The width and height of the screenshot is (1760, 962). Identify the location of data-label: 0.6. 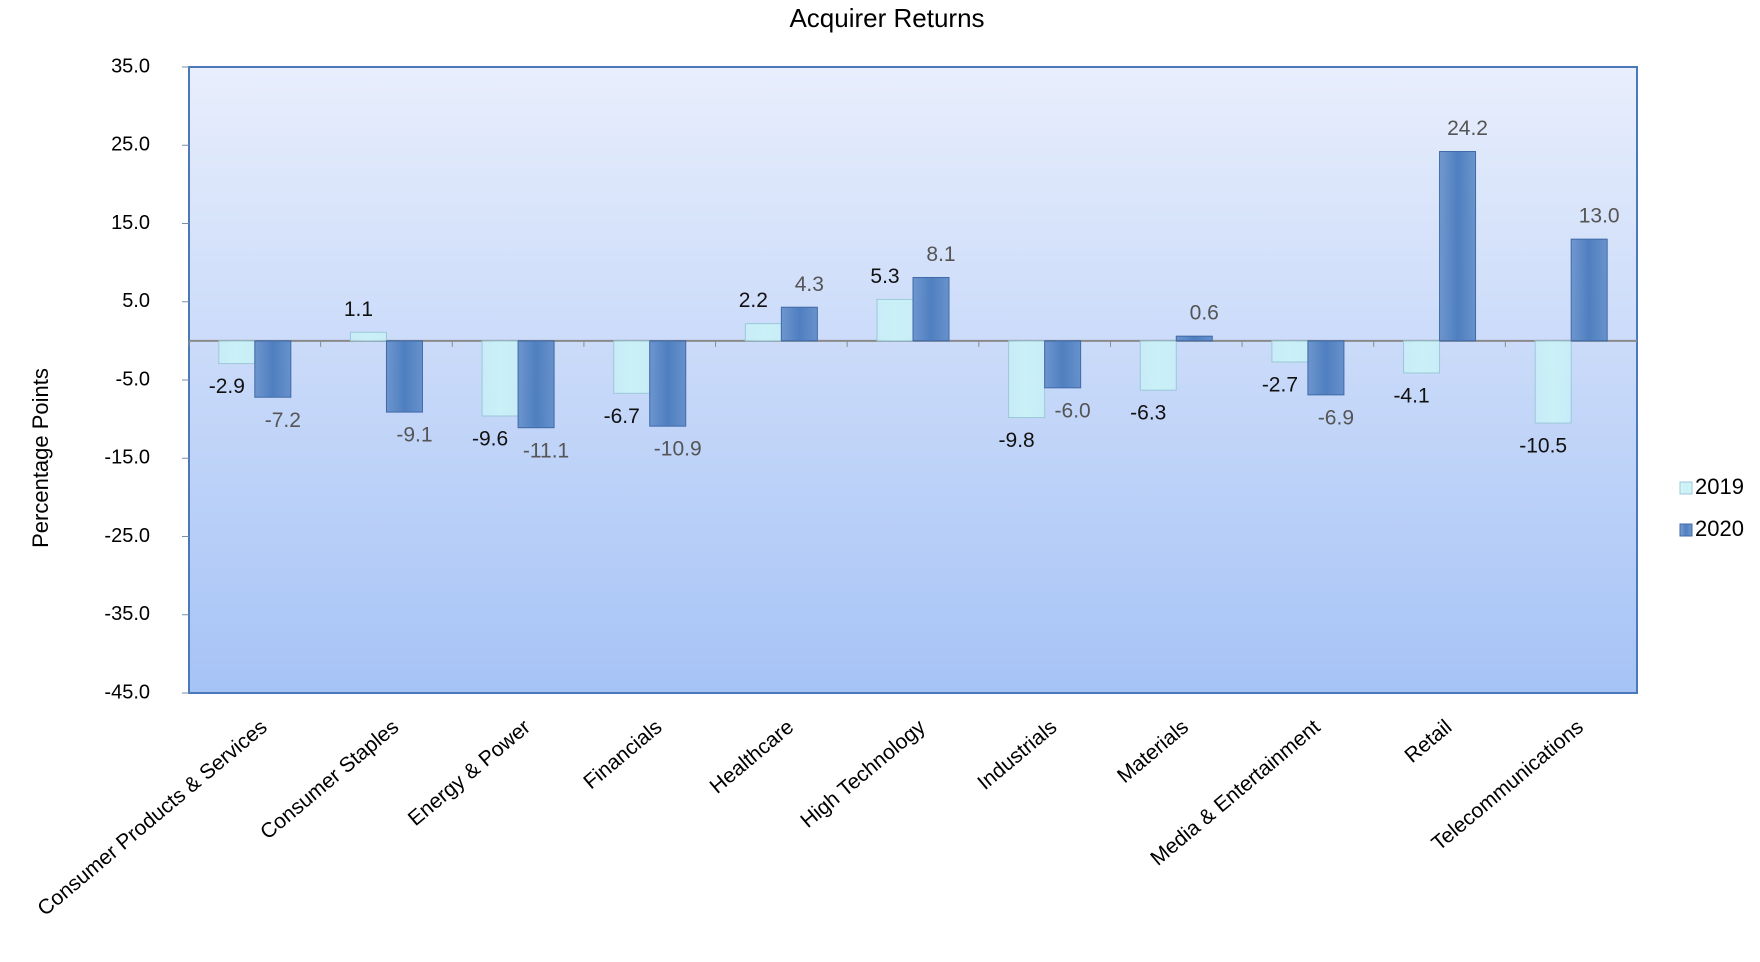
(1204, 313).